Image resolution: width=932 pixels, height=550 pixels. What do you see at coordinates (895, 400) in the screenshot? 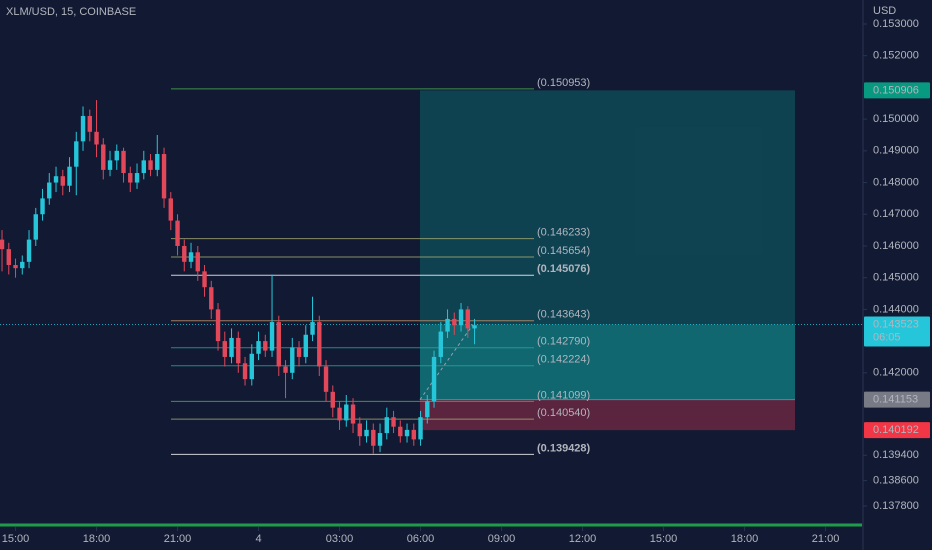
I see `entry-label: 0.141153` at bounding box center [895, 400].